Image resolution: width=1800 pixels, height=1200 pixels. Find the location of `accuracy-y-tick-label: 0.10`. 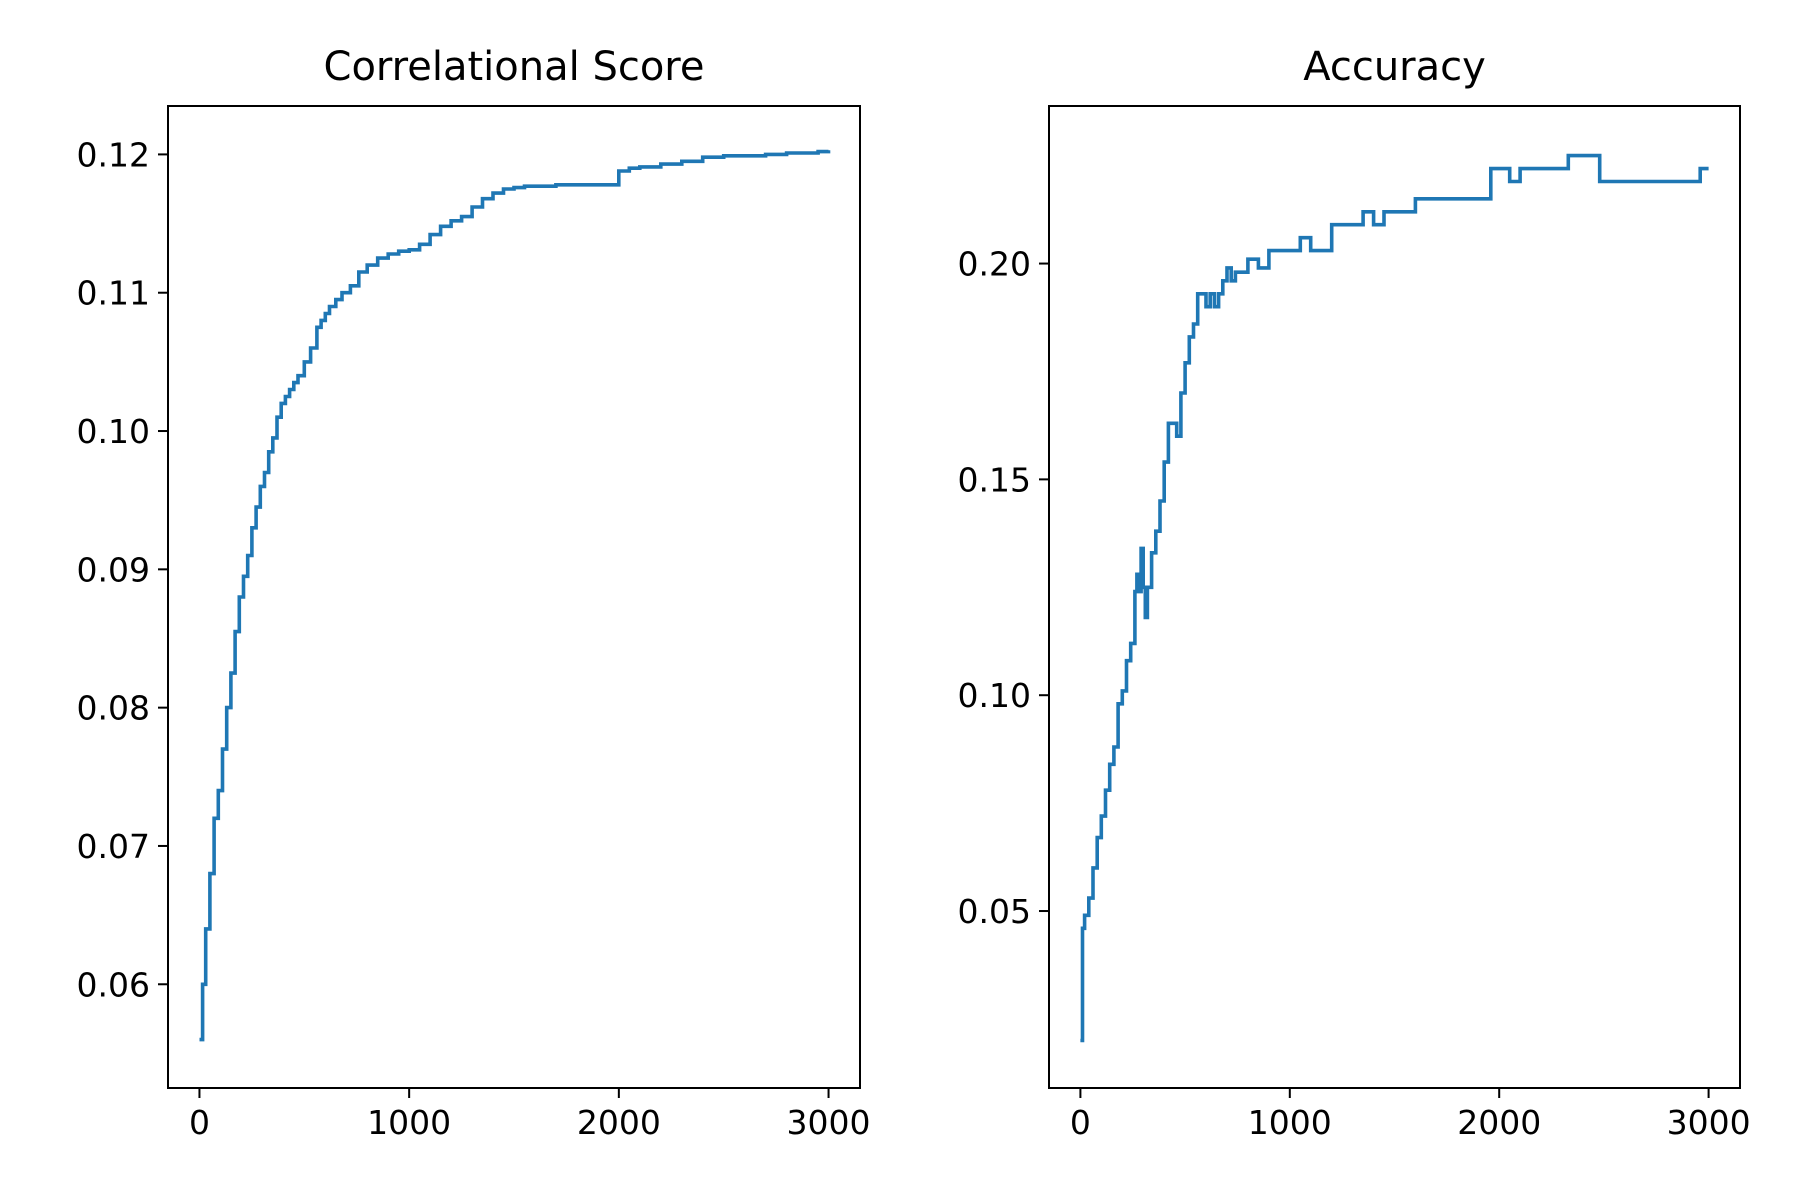

accuracy-y-tick-label: 0.10 is located at coordinates (994, 695).